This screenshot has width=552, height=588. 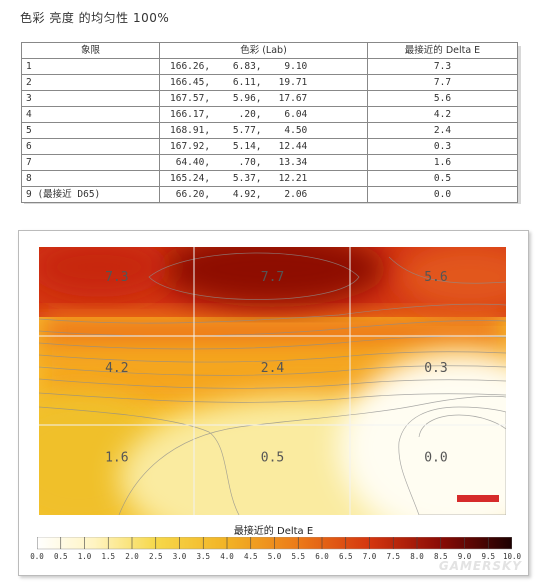 I want to click on table-row: 2 166.45, 6.11, 19.71 7.7, so click(x=269, y=82).